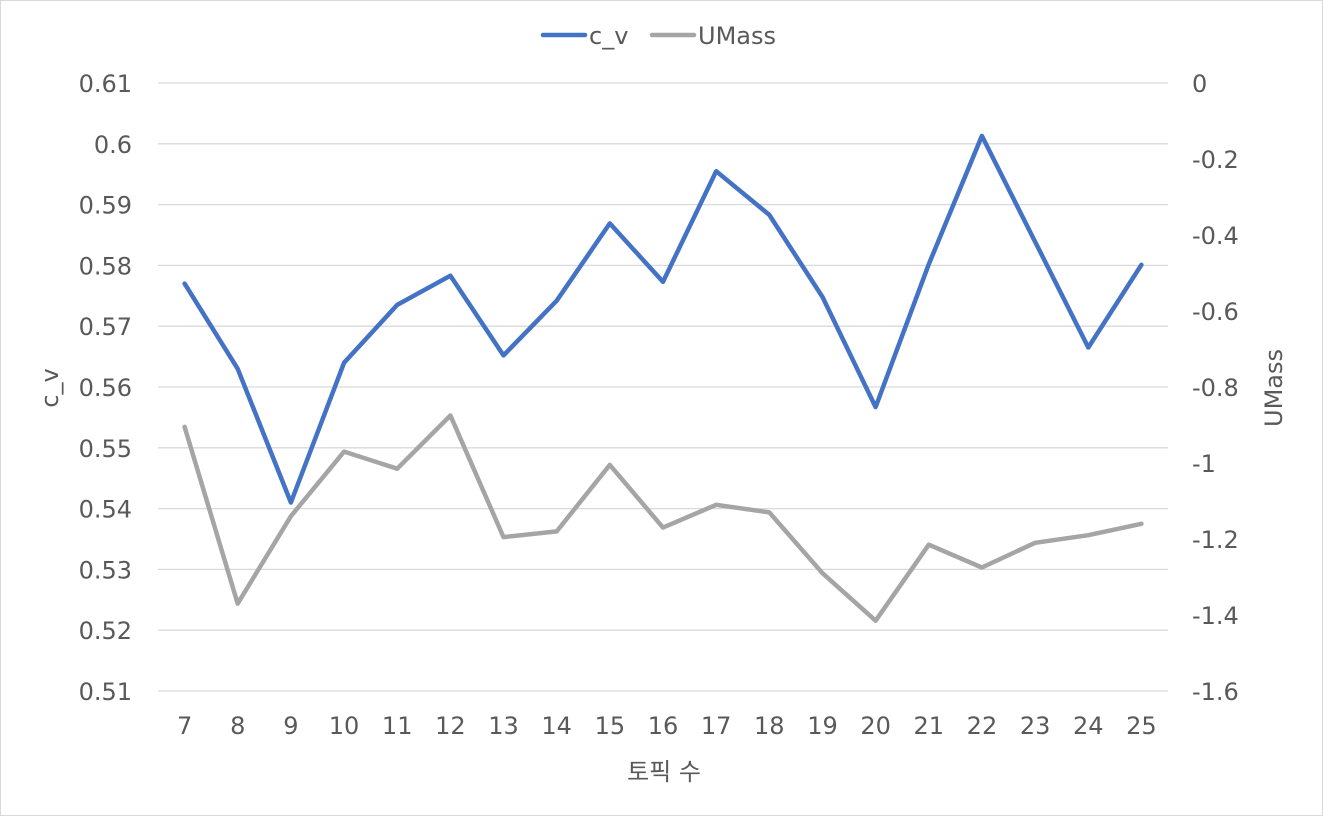 The width and height of the screenshot is (1323, 816). What do you see at coordinates (113, 145) in the screenshot?
I see `left-tick-label: 0.6` at bounding box center [113, 145].